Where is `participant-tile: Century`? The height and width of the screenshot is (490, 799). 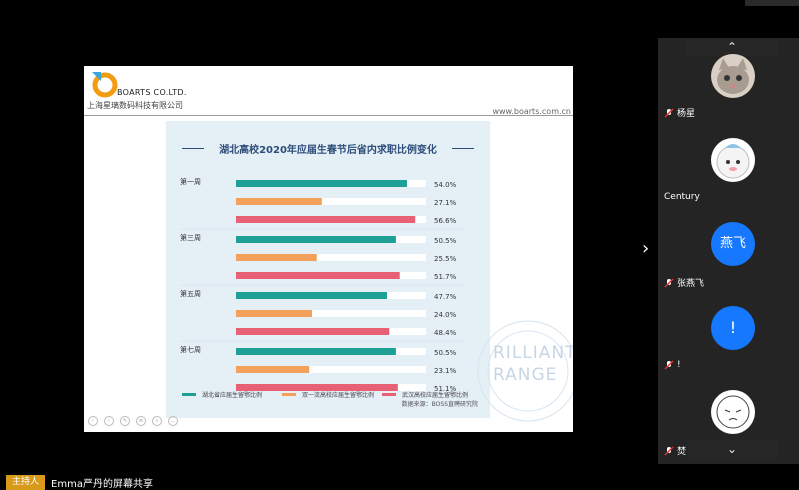 participant-tile: Century is located at coordinates (728, 172).